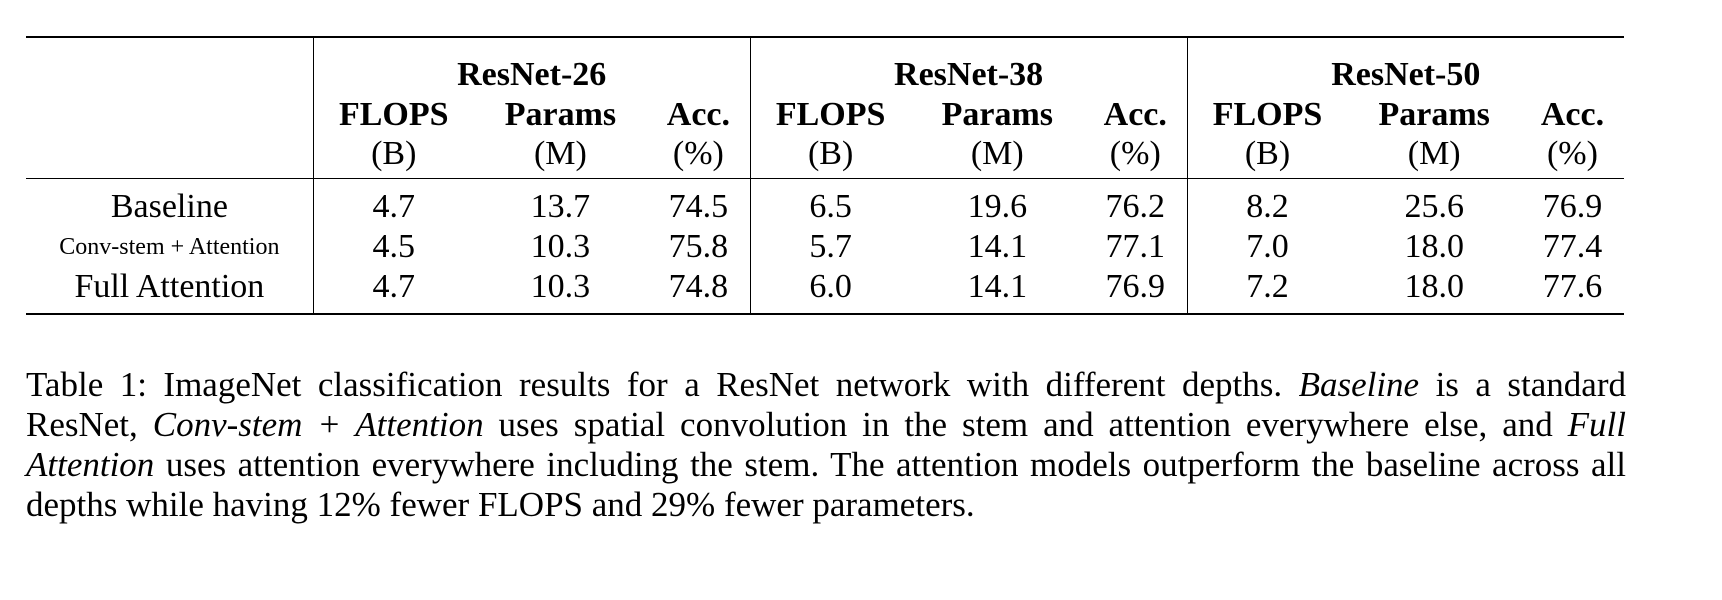 The image size is (1722, 600). What do you see at coordinates (1267, 291) in the screenshot?
I see `table-cell: 7.2` at bounding box center [1267, 291].